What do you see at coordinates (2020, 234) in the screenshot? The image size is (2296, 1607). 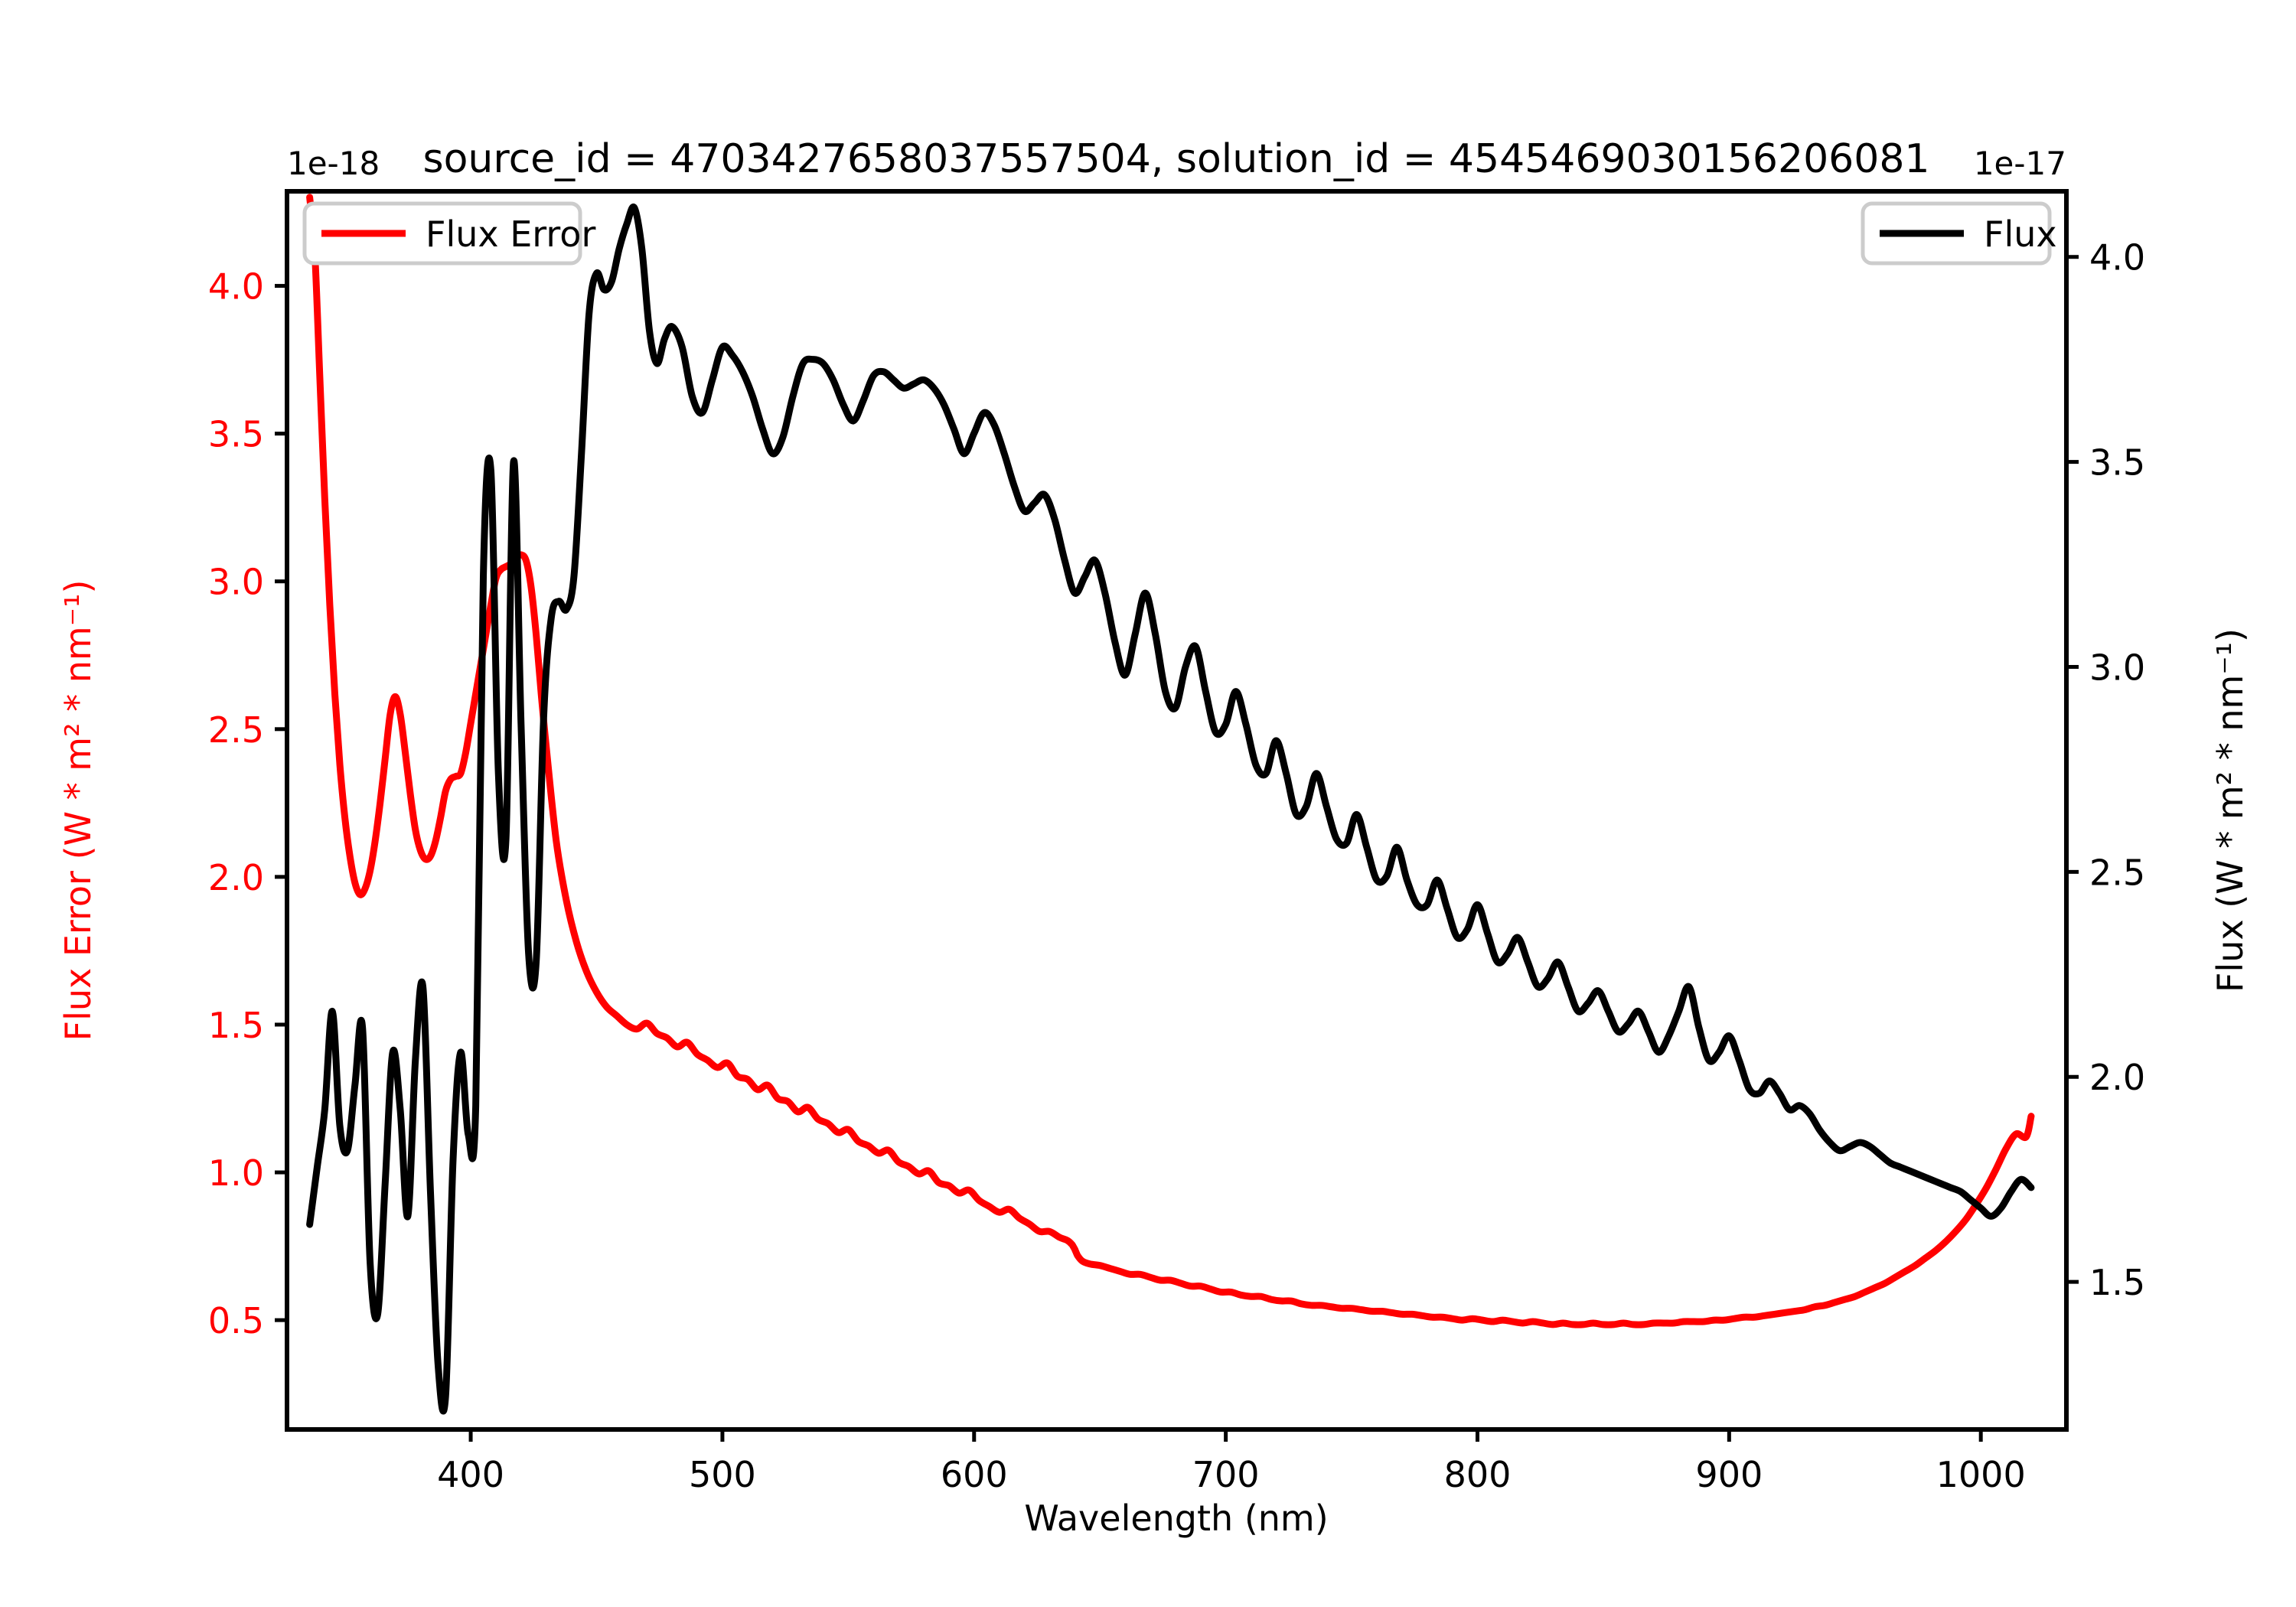 I see `legend-right-label: Flux` at bounding box center [2020, 234].